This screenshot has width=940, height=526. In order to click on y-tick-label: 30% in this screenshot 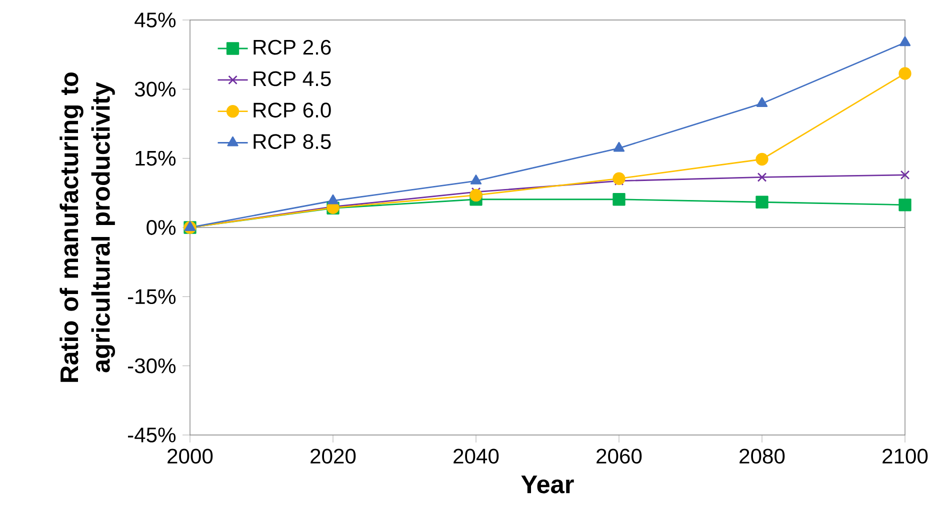, I will do `click(155, 89)`.